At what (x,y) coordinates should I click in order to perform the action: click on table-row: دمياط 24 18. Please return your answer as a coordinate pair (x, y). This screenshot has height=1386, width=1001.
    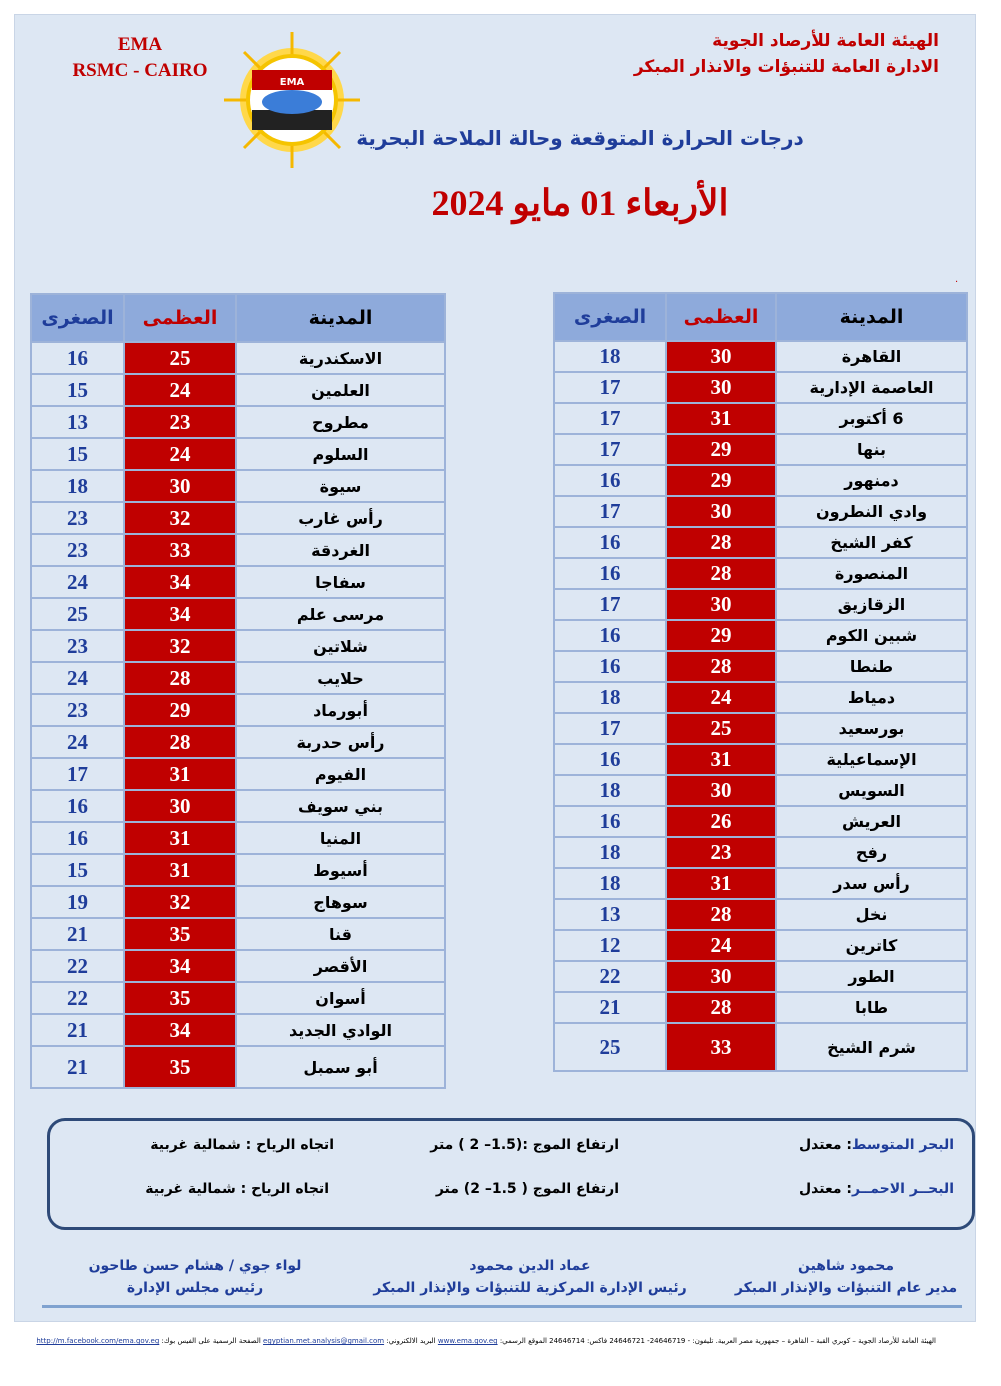
    Looking at the image, I should click on (760, 697).